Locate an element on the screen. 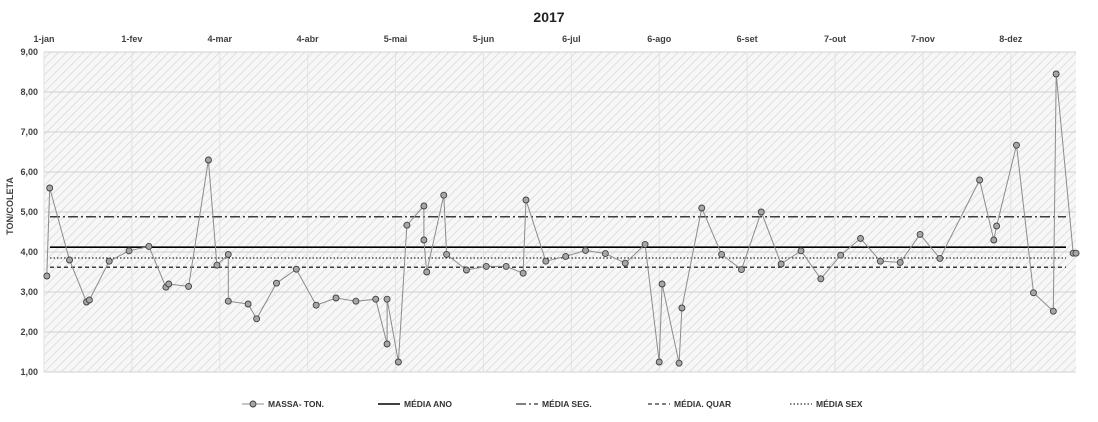 The image size is (1098, 422). legend-item: MÉDIA SEG. is located at coordinates (554, 404).